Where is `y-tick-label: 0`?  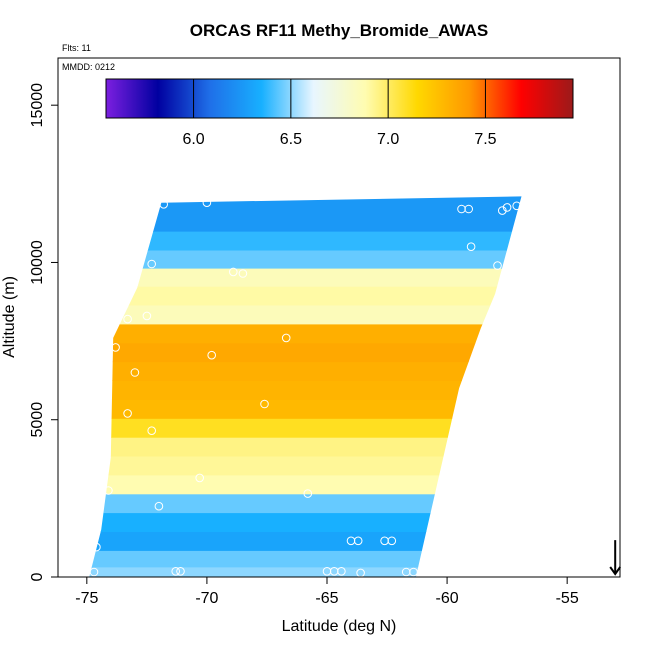 y-tick-label: 0 is located at coordinates (37, 576).